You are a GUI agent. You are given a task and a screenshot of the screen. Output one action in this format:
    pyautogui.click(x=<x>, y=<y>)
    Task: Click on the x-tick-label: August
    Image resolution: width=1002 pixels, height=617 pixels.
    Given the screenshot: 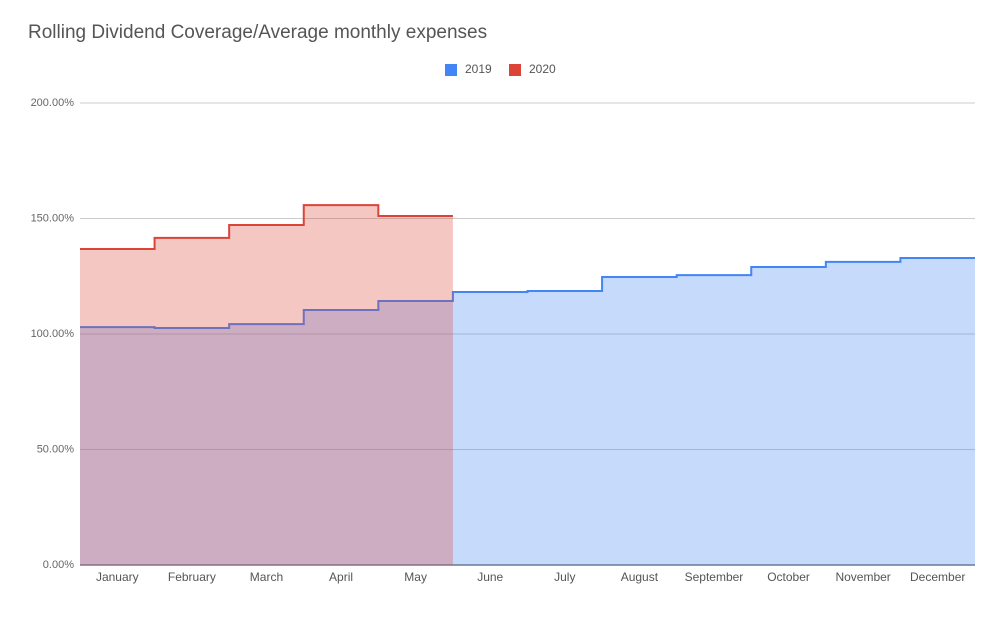 What is the action you would take?
    pyautogui.click(x=640, y=577)
    